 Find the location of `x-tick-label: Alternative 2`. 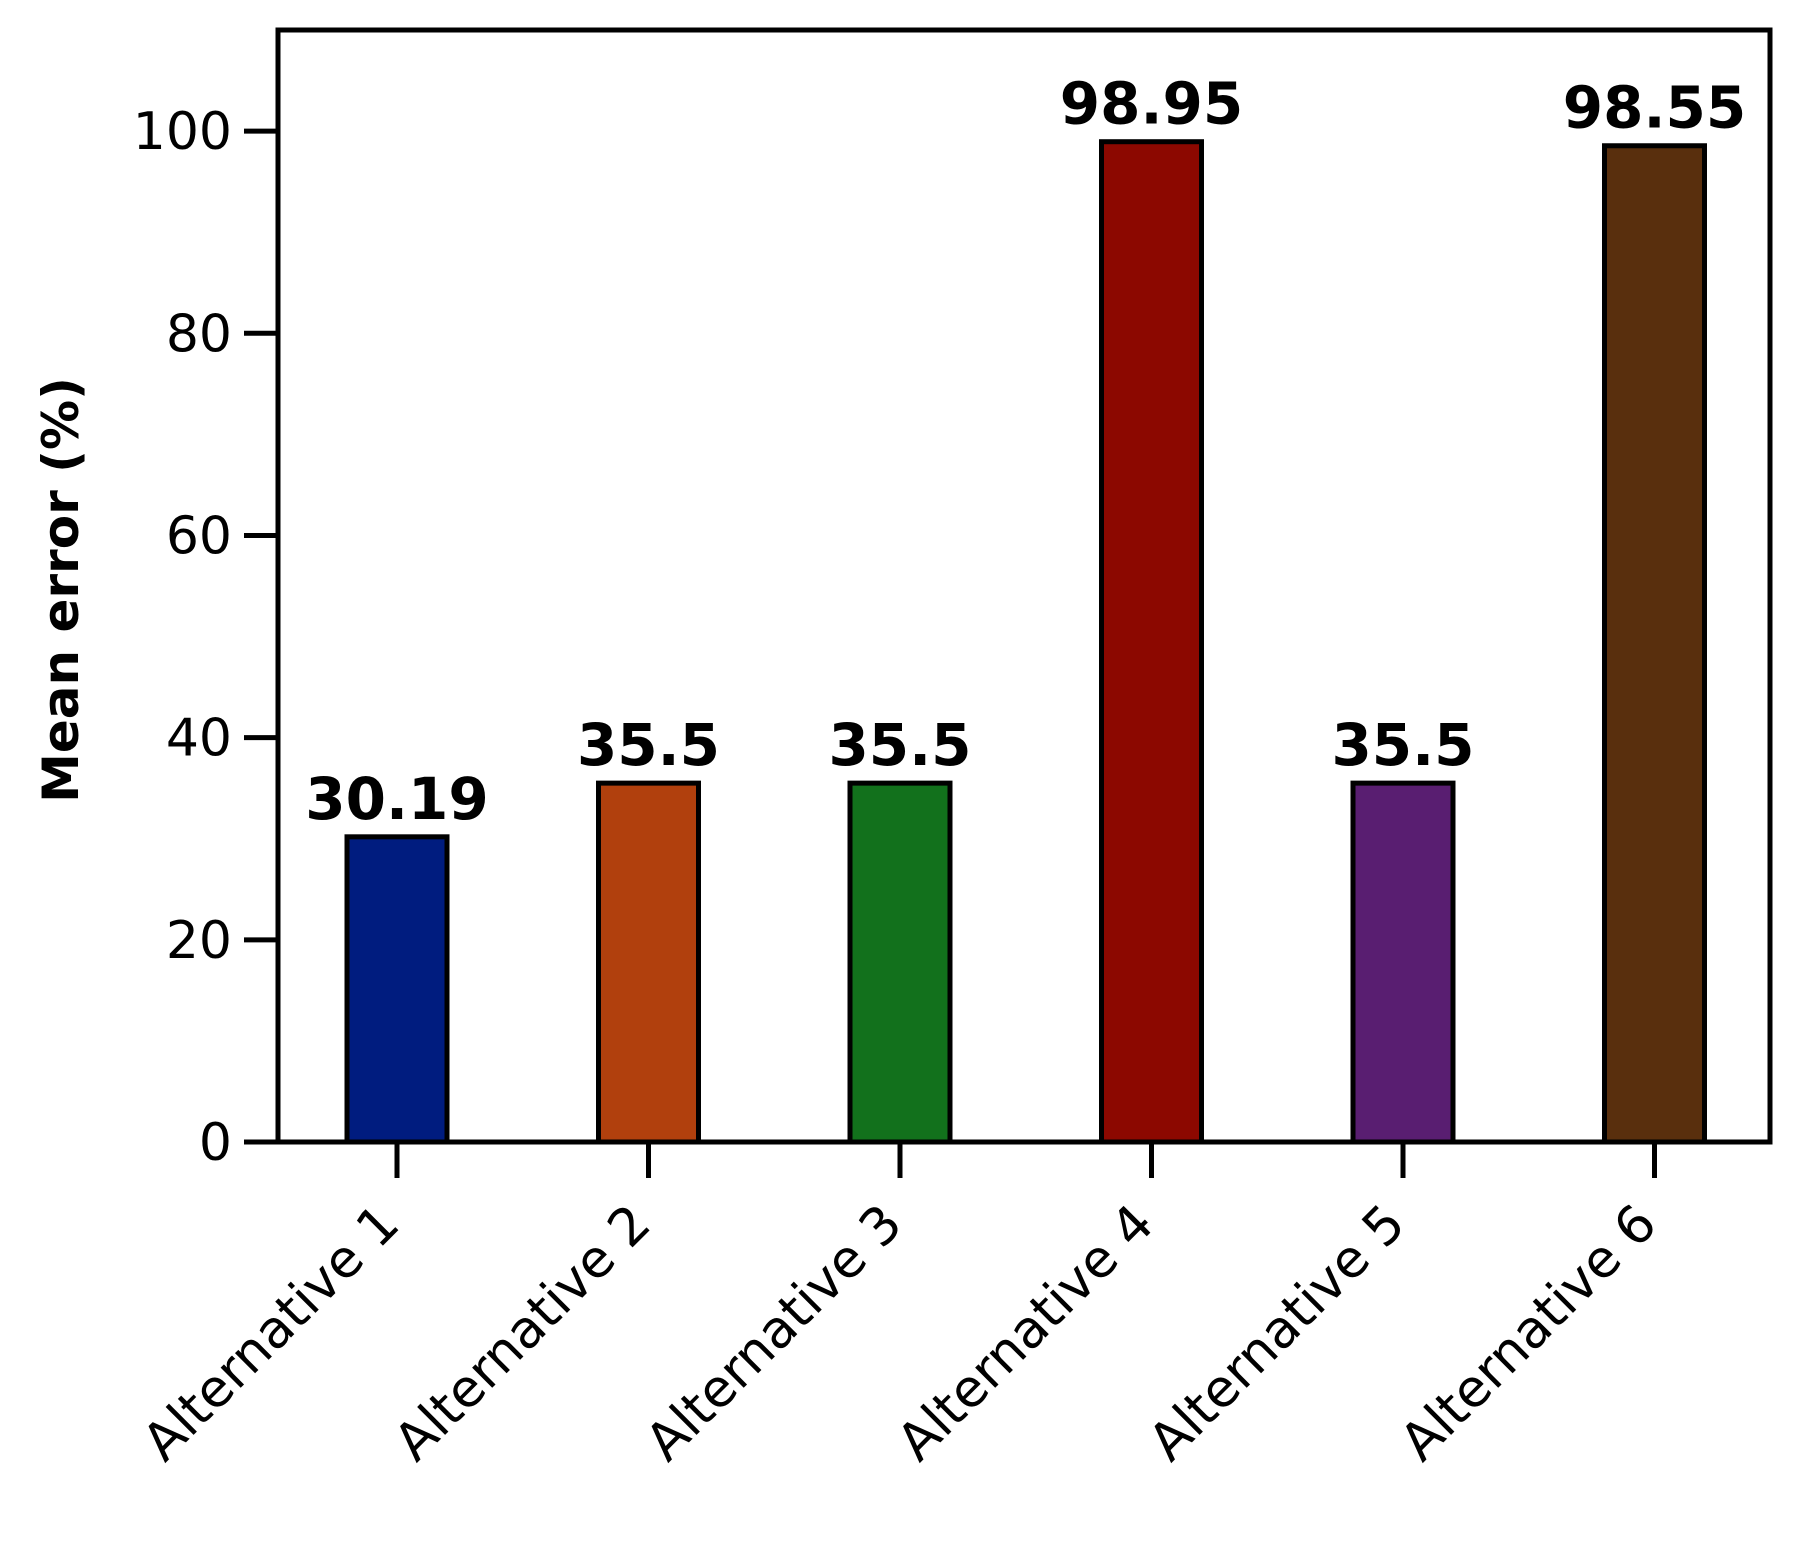

x-tick-label: Alternative 2 is located at coordinates (522, 1332).